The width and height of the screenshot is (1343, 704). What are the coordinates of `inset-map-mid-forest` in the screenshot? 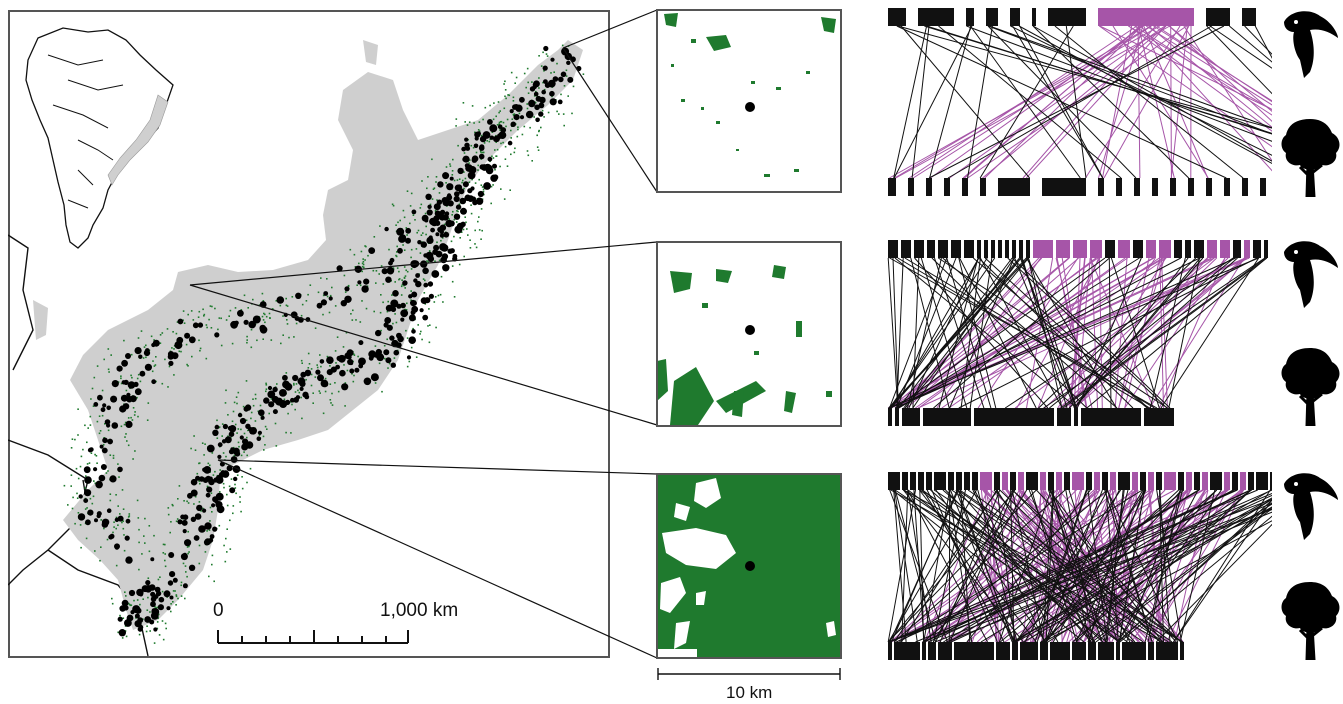 It's located at (749, 334).